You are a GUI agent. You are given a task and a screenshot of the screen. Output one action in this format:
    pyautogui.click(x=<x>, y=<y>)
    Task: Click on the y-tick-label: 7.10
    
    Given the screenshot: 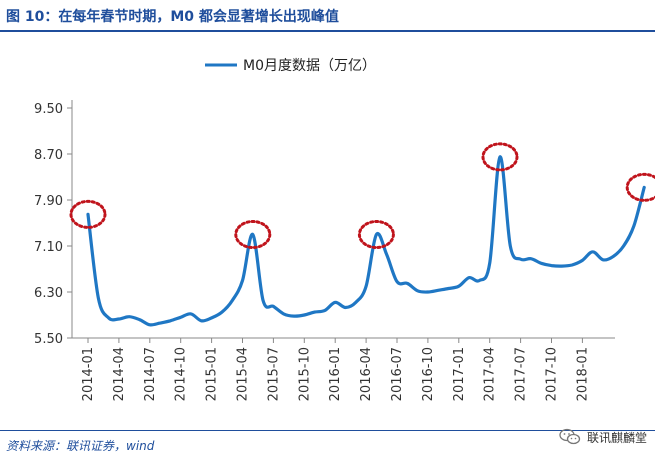 What is the action you would take?
    pyautogui.click(x=48, y=247)
    